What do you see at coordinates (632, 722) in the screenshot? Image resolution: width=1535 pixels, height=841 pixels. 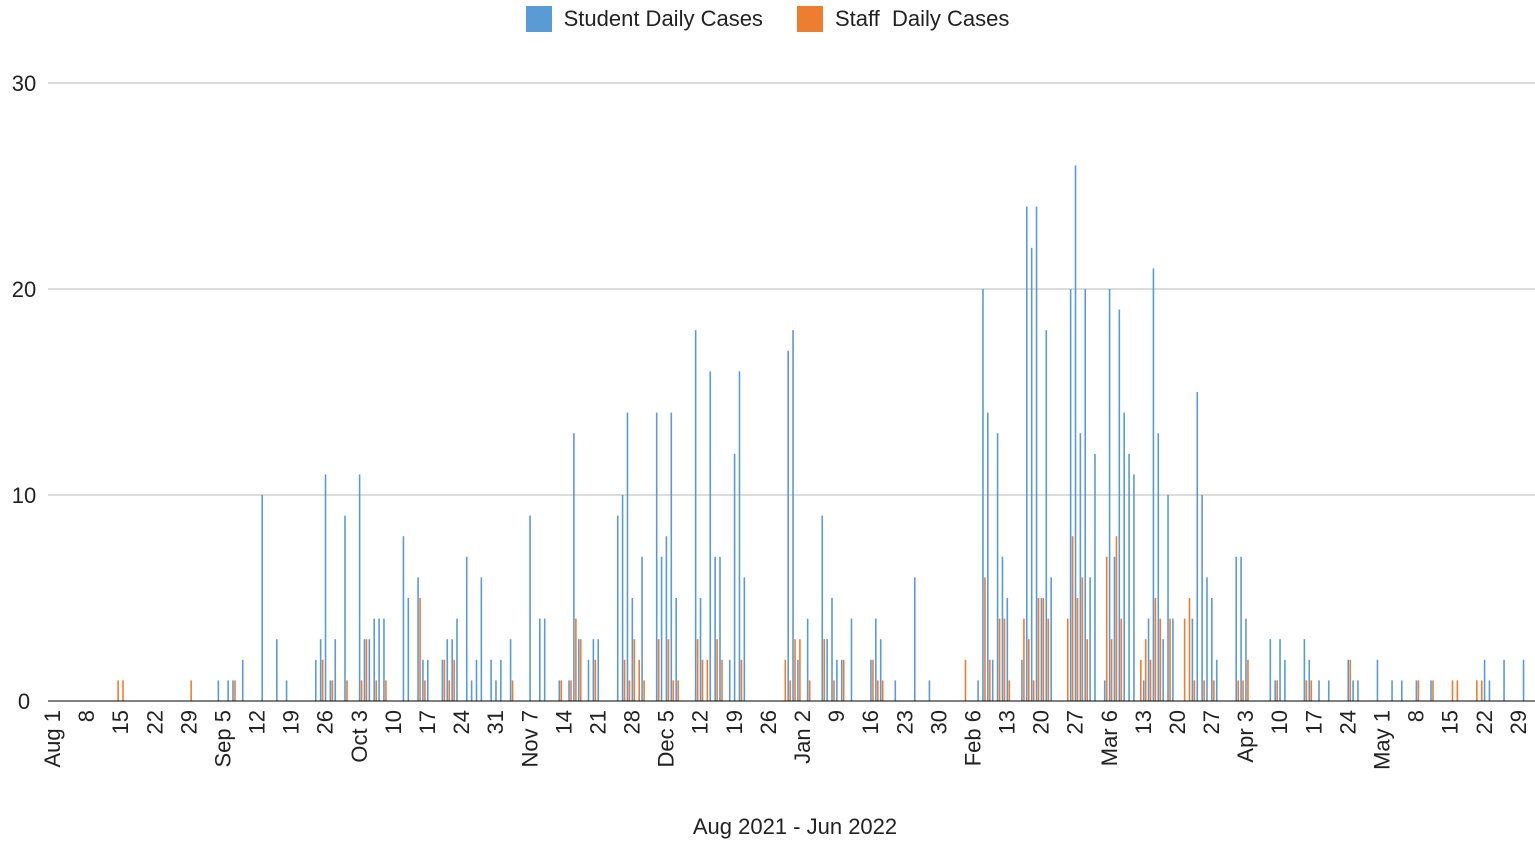 I see `x-tick-label: 28` at bounding box center [632, 722].